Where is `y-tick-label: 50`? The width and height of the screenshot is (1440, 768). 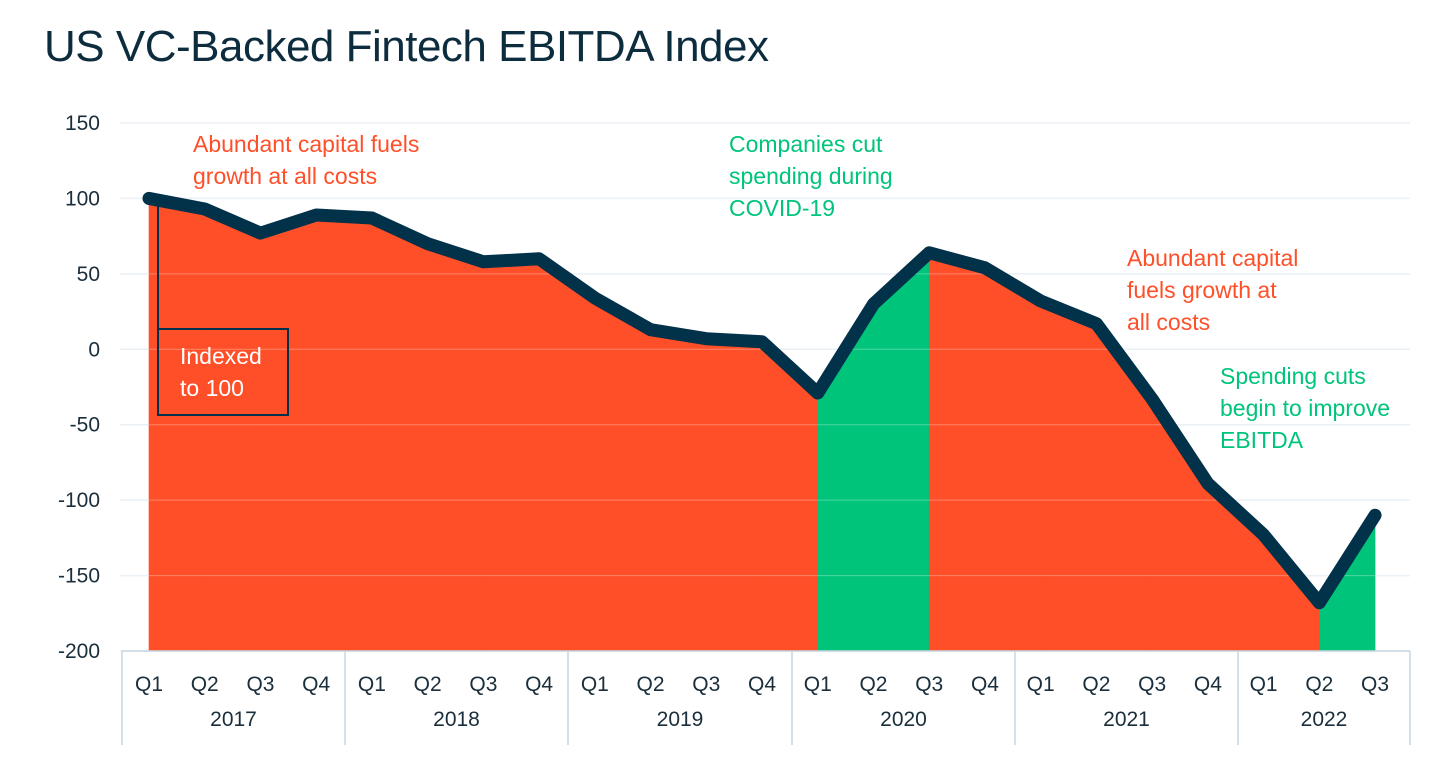 y-tick-label: 50 is located at coordinates (88, 274).